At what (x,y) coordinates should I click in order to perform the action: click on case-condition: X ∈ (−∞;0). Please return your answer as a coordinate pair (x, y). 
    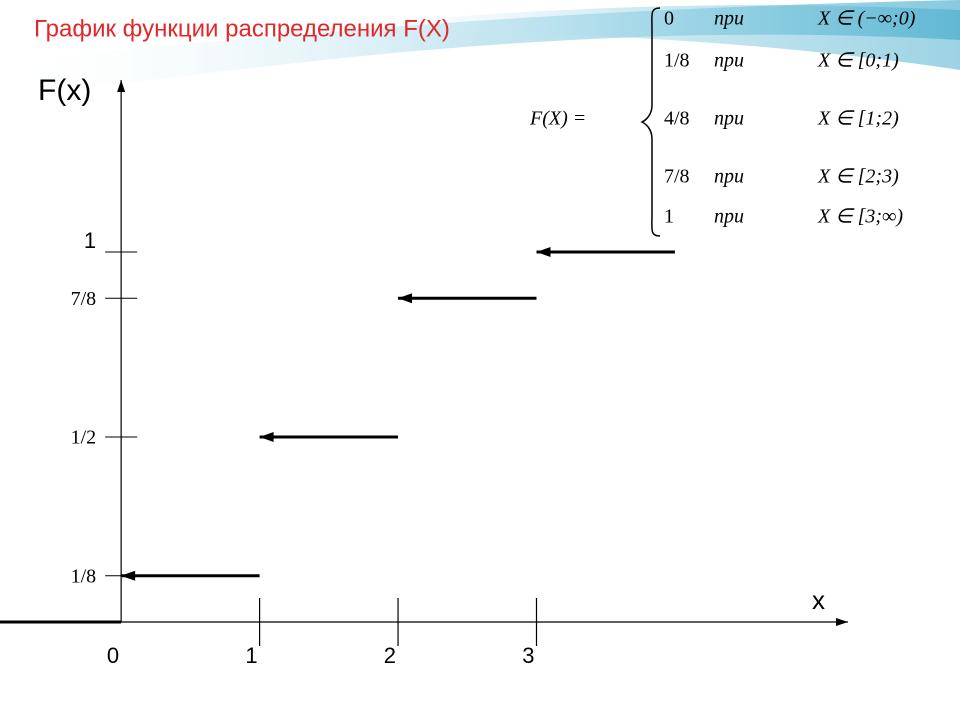
    Looking at the image, I should click on (866, 19).